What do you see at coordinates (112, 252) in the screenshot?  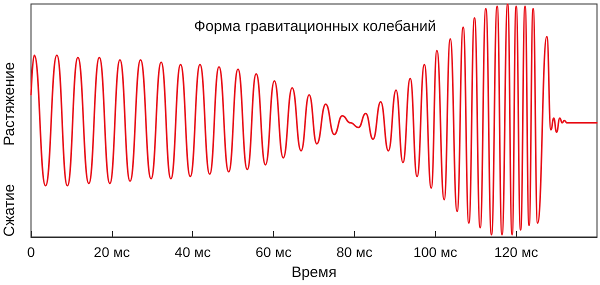 I see `x-tick-label: 20 мс` at bounding box center [112, 252].